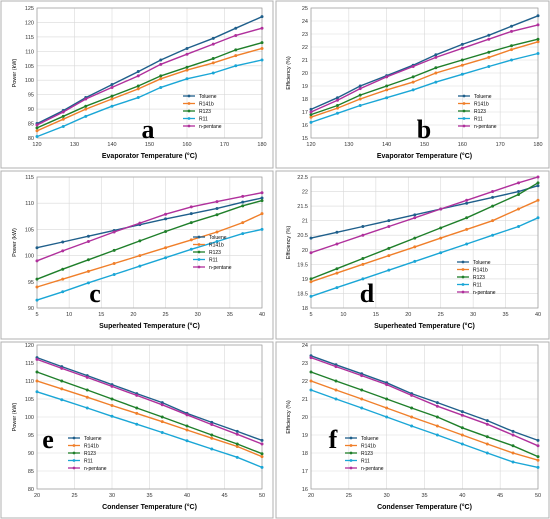 The width and height of the screenshot is (550, 519). What do you see at coordinates (333, 439) in the screenshot?
I see `panel-letter: f` at bounding box center [333, 439].